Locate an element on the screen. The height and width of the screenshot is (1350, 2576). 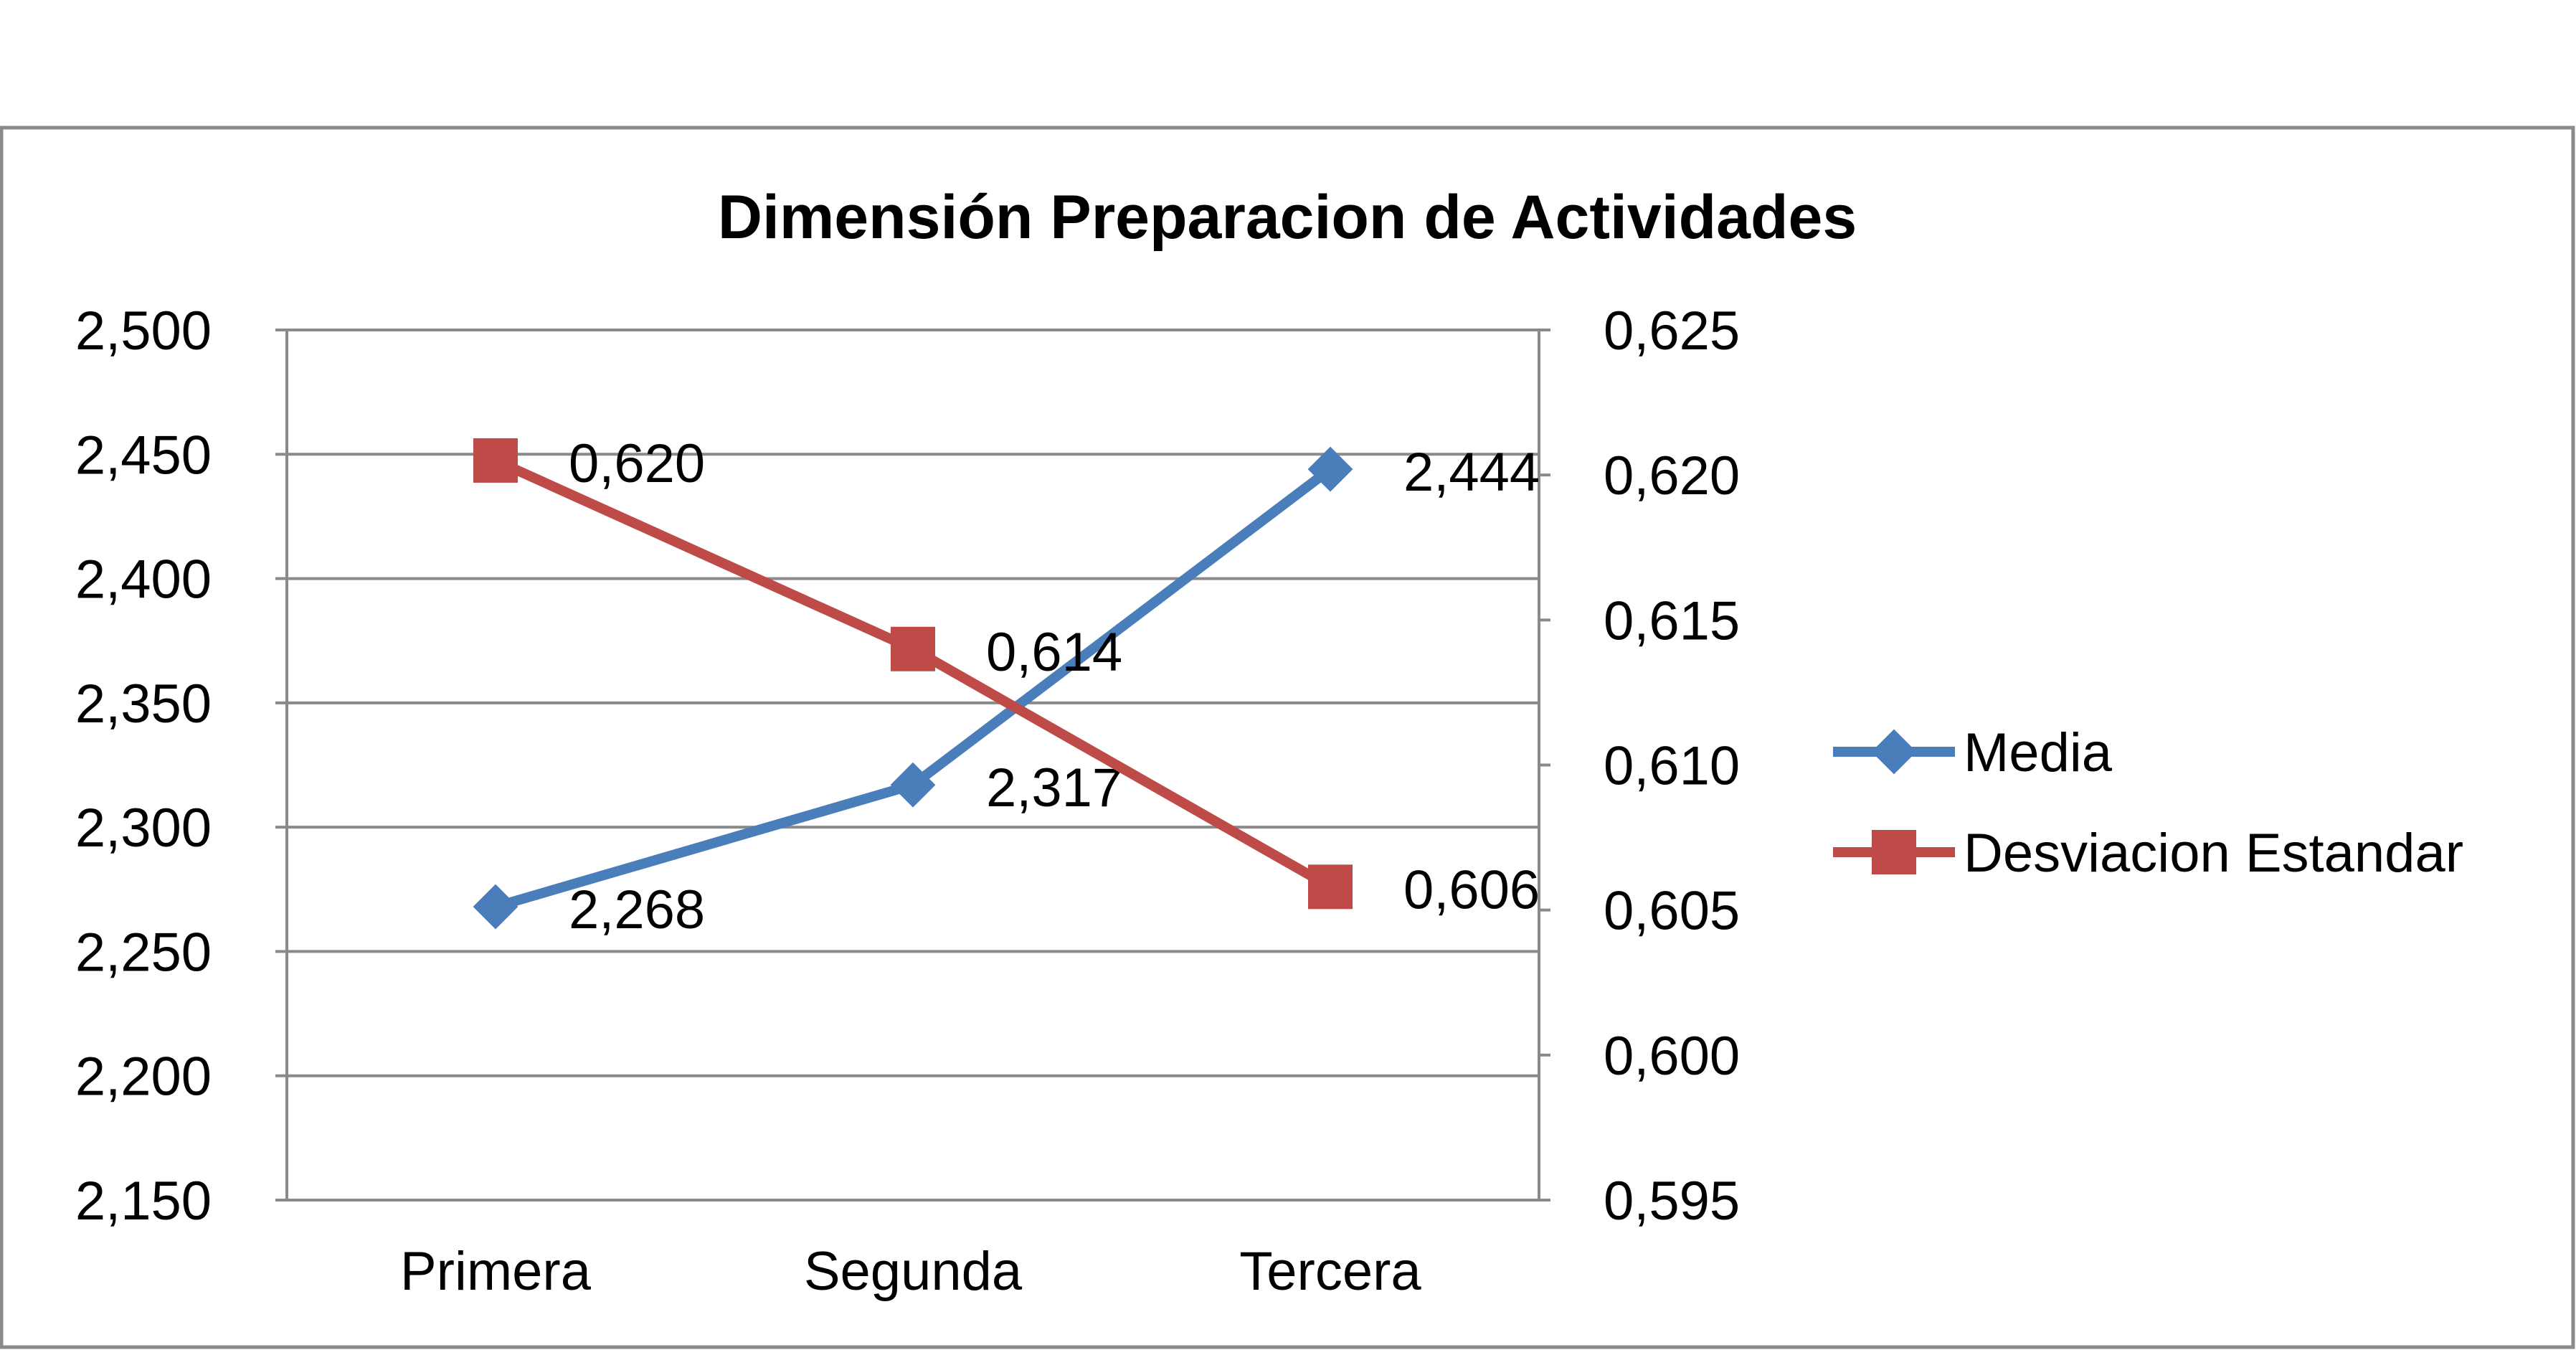
x-axis-tick-label: Tercera is located at coordinates (1330, 1271).